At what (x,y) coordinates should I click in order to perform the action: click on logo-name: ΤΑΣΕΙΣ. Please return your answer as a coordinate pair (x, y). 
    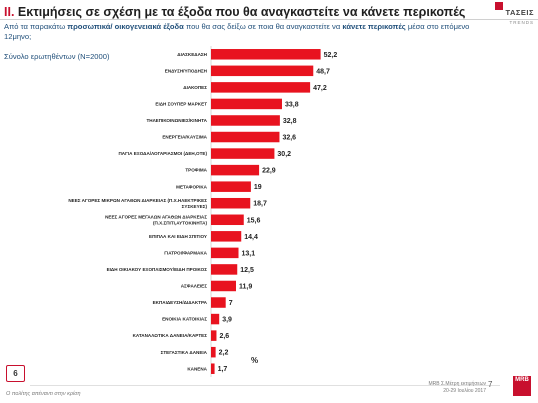
    Looking at the image, I should click on (519, 12).